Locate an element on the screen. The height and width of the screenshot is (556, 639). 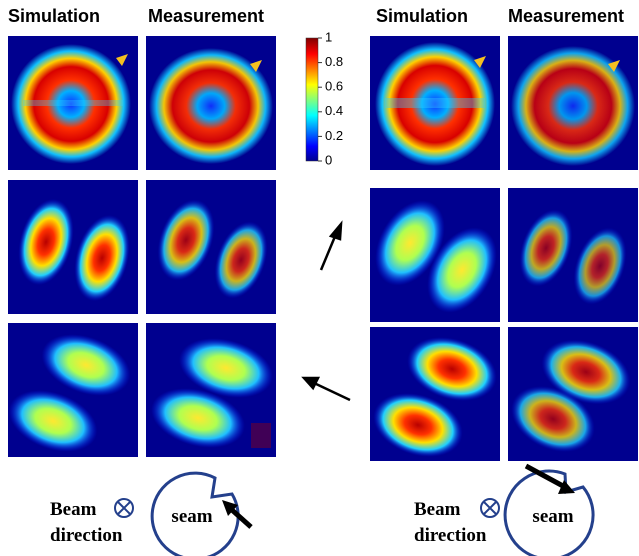
noise is located at coordinates (261, 435).